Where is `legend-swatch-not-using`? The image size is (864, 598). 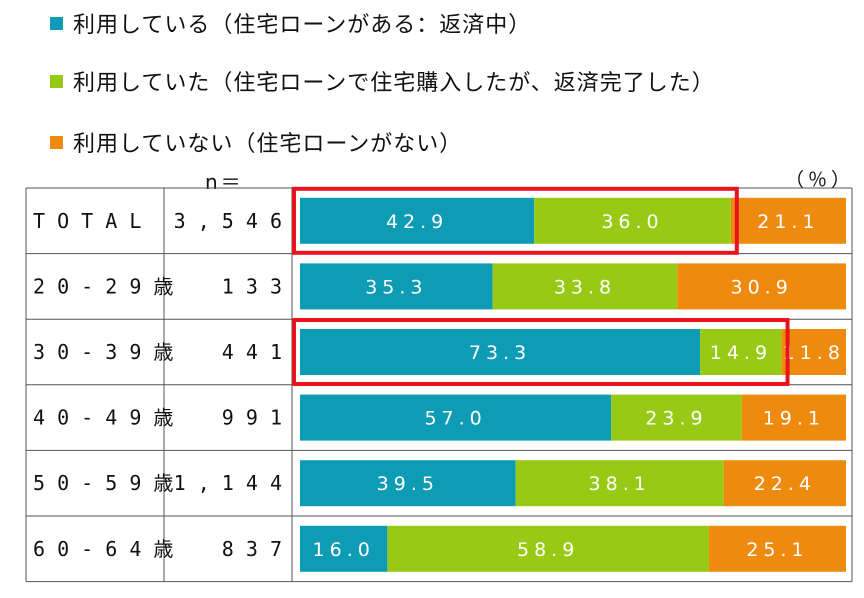
legend-swatch-not-using is located at coordinates (56, 142).